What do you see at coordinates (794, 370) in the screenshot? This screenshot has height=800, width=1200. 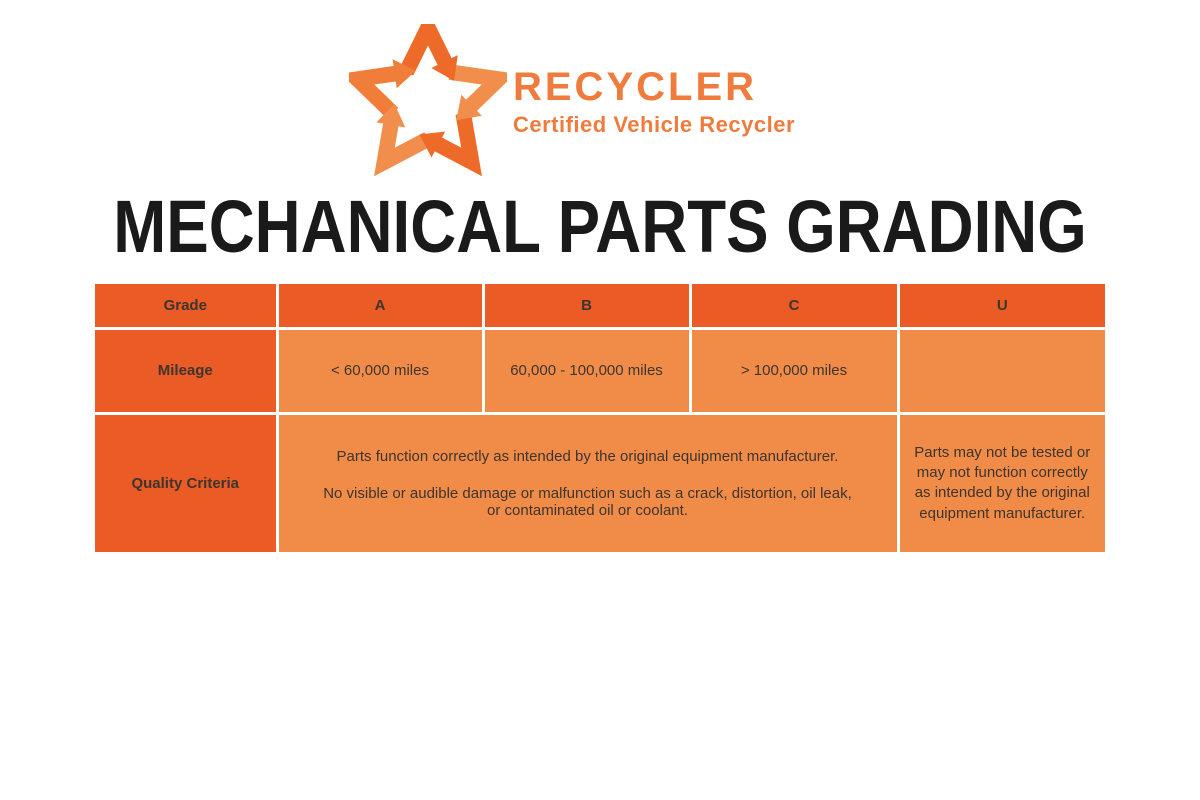 I see `mileage-c-cell: > 100,000 miles` at bounding box center [794, 370].